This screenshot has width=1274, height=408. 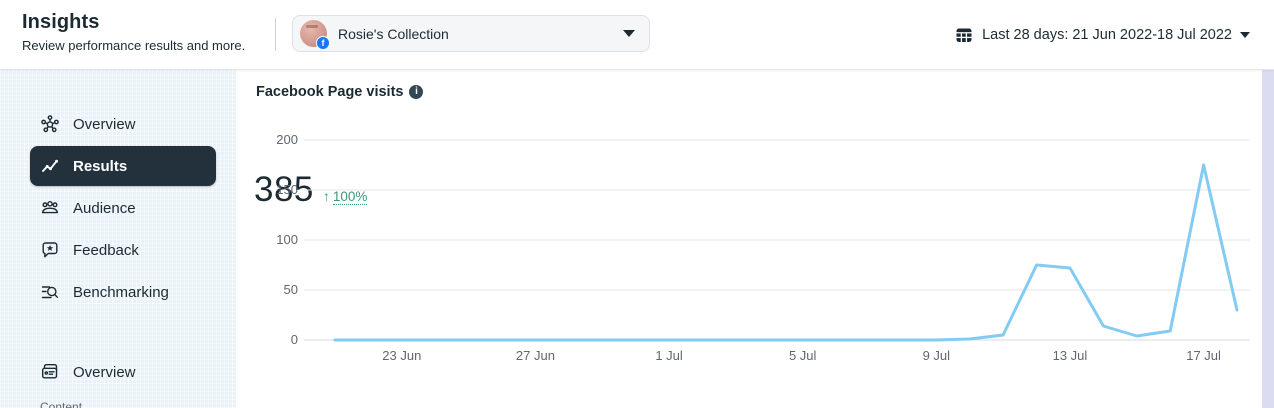 I want to click on calendar-icon, so click(x=964, y=35).